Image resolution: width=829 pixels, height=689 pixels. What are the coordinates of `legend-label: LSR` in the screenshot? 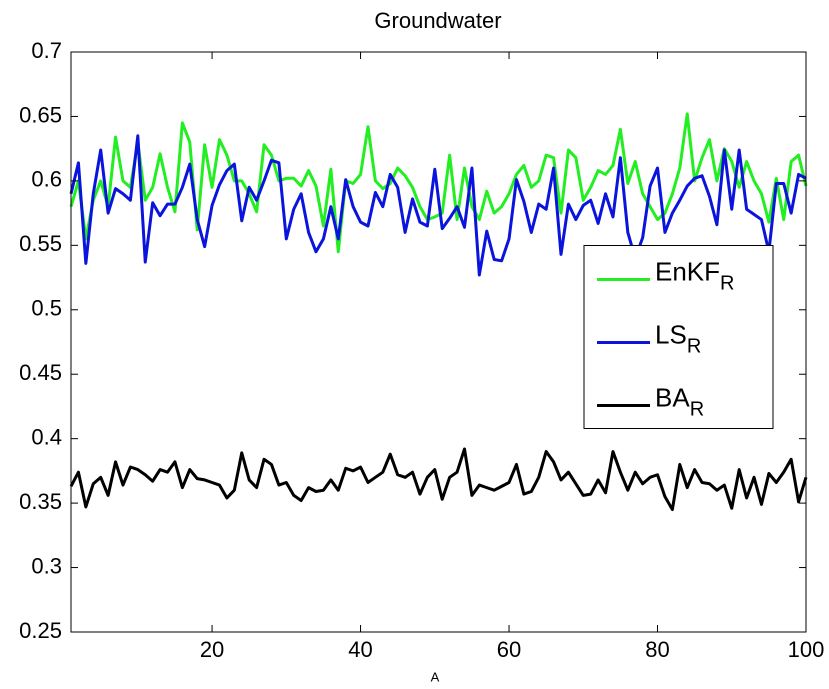 It's located at (678, 338).